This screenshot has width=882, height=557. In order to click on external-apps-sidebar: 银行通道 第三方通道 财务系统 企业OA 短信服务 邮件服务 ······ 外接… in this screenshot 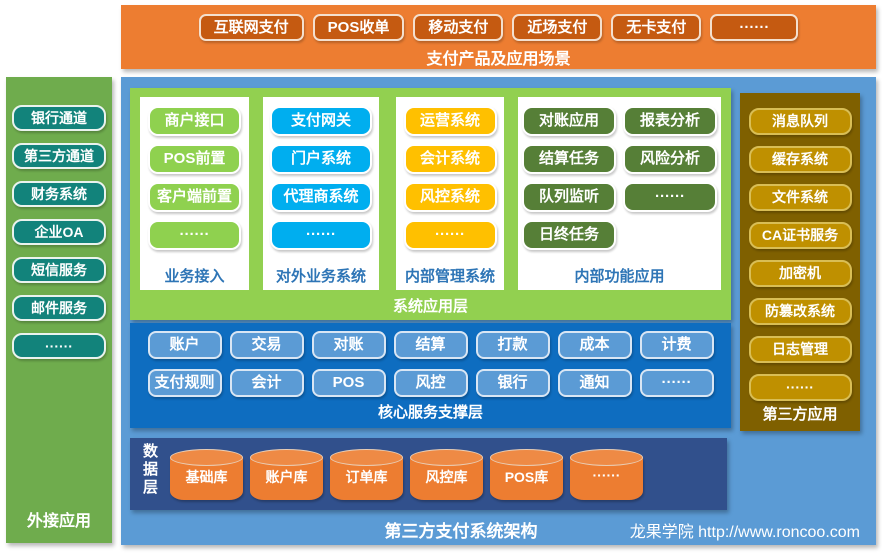, I will do `click(59, 310)`.